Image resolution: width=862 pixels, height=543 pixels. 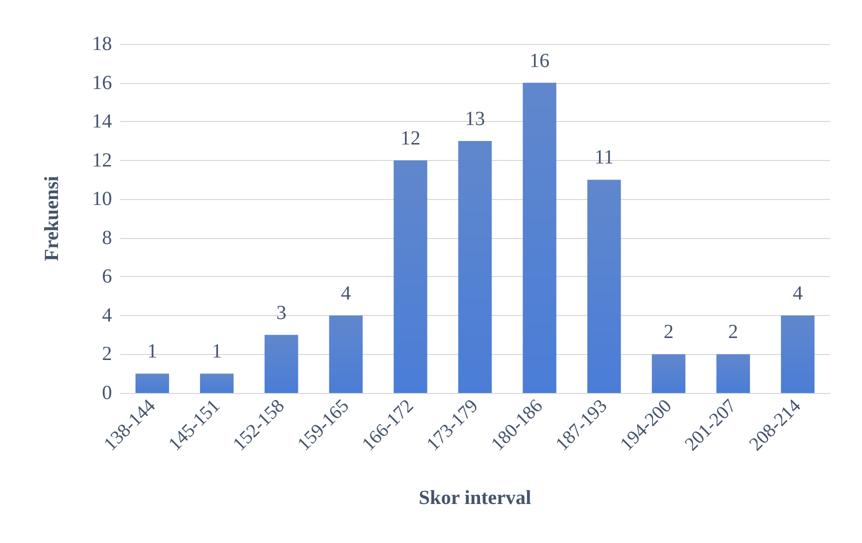 I want to click on y-tick-label: 2, so click(x=107, y=354).